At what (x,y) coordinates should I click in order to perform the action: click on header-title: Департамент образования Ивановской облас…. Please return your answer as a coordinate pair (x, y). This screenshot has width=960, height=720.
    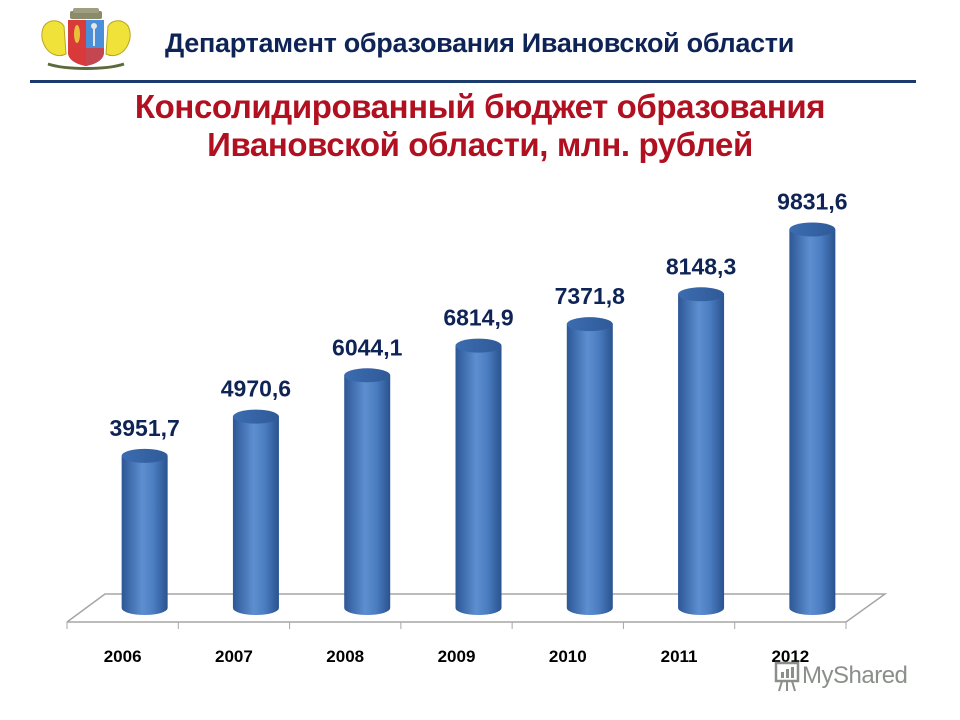
    Looking at the image, I should click on (480, 43).